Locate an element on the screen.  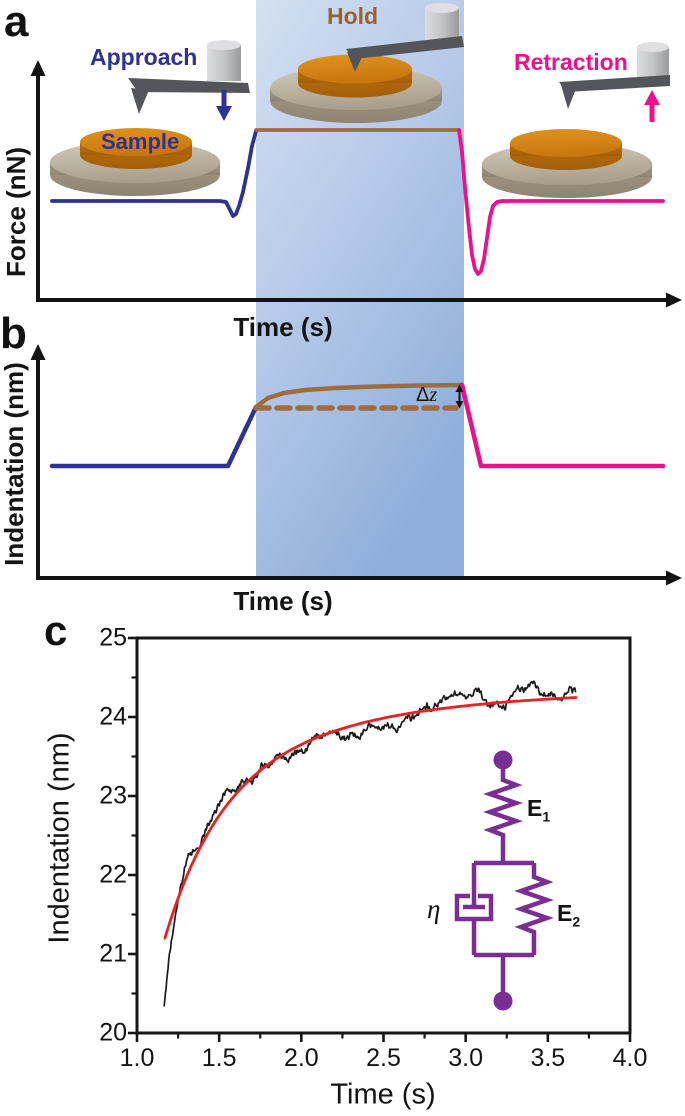
panel-a-letter: a is located at coordinates (16, 23).